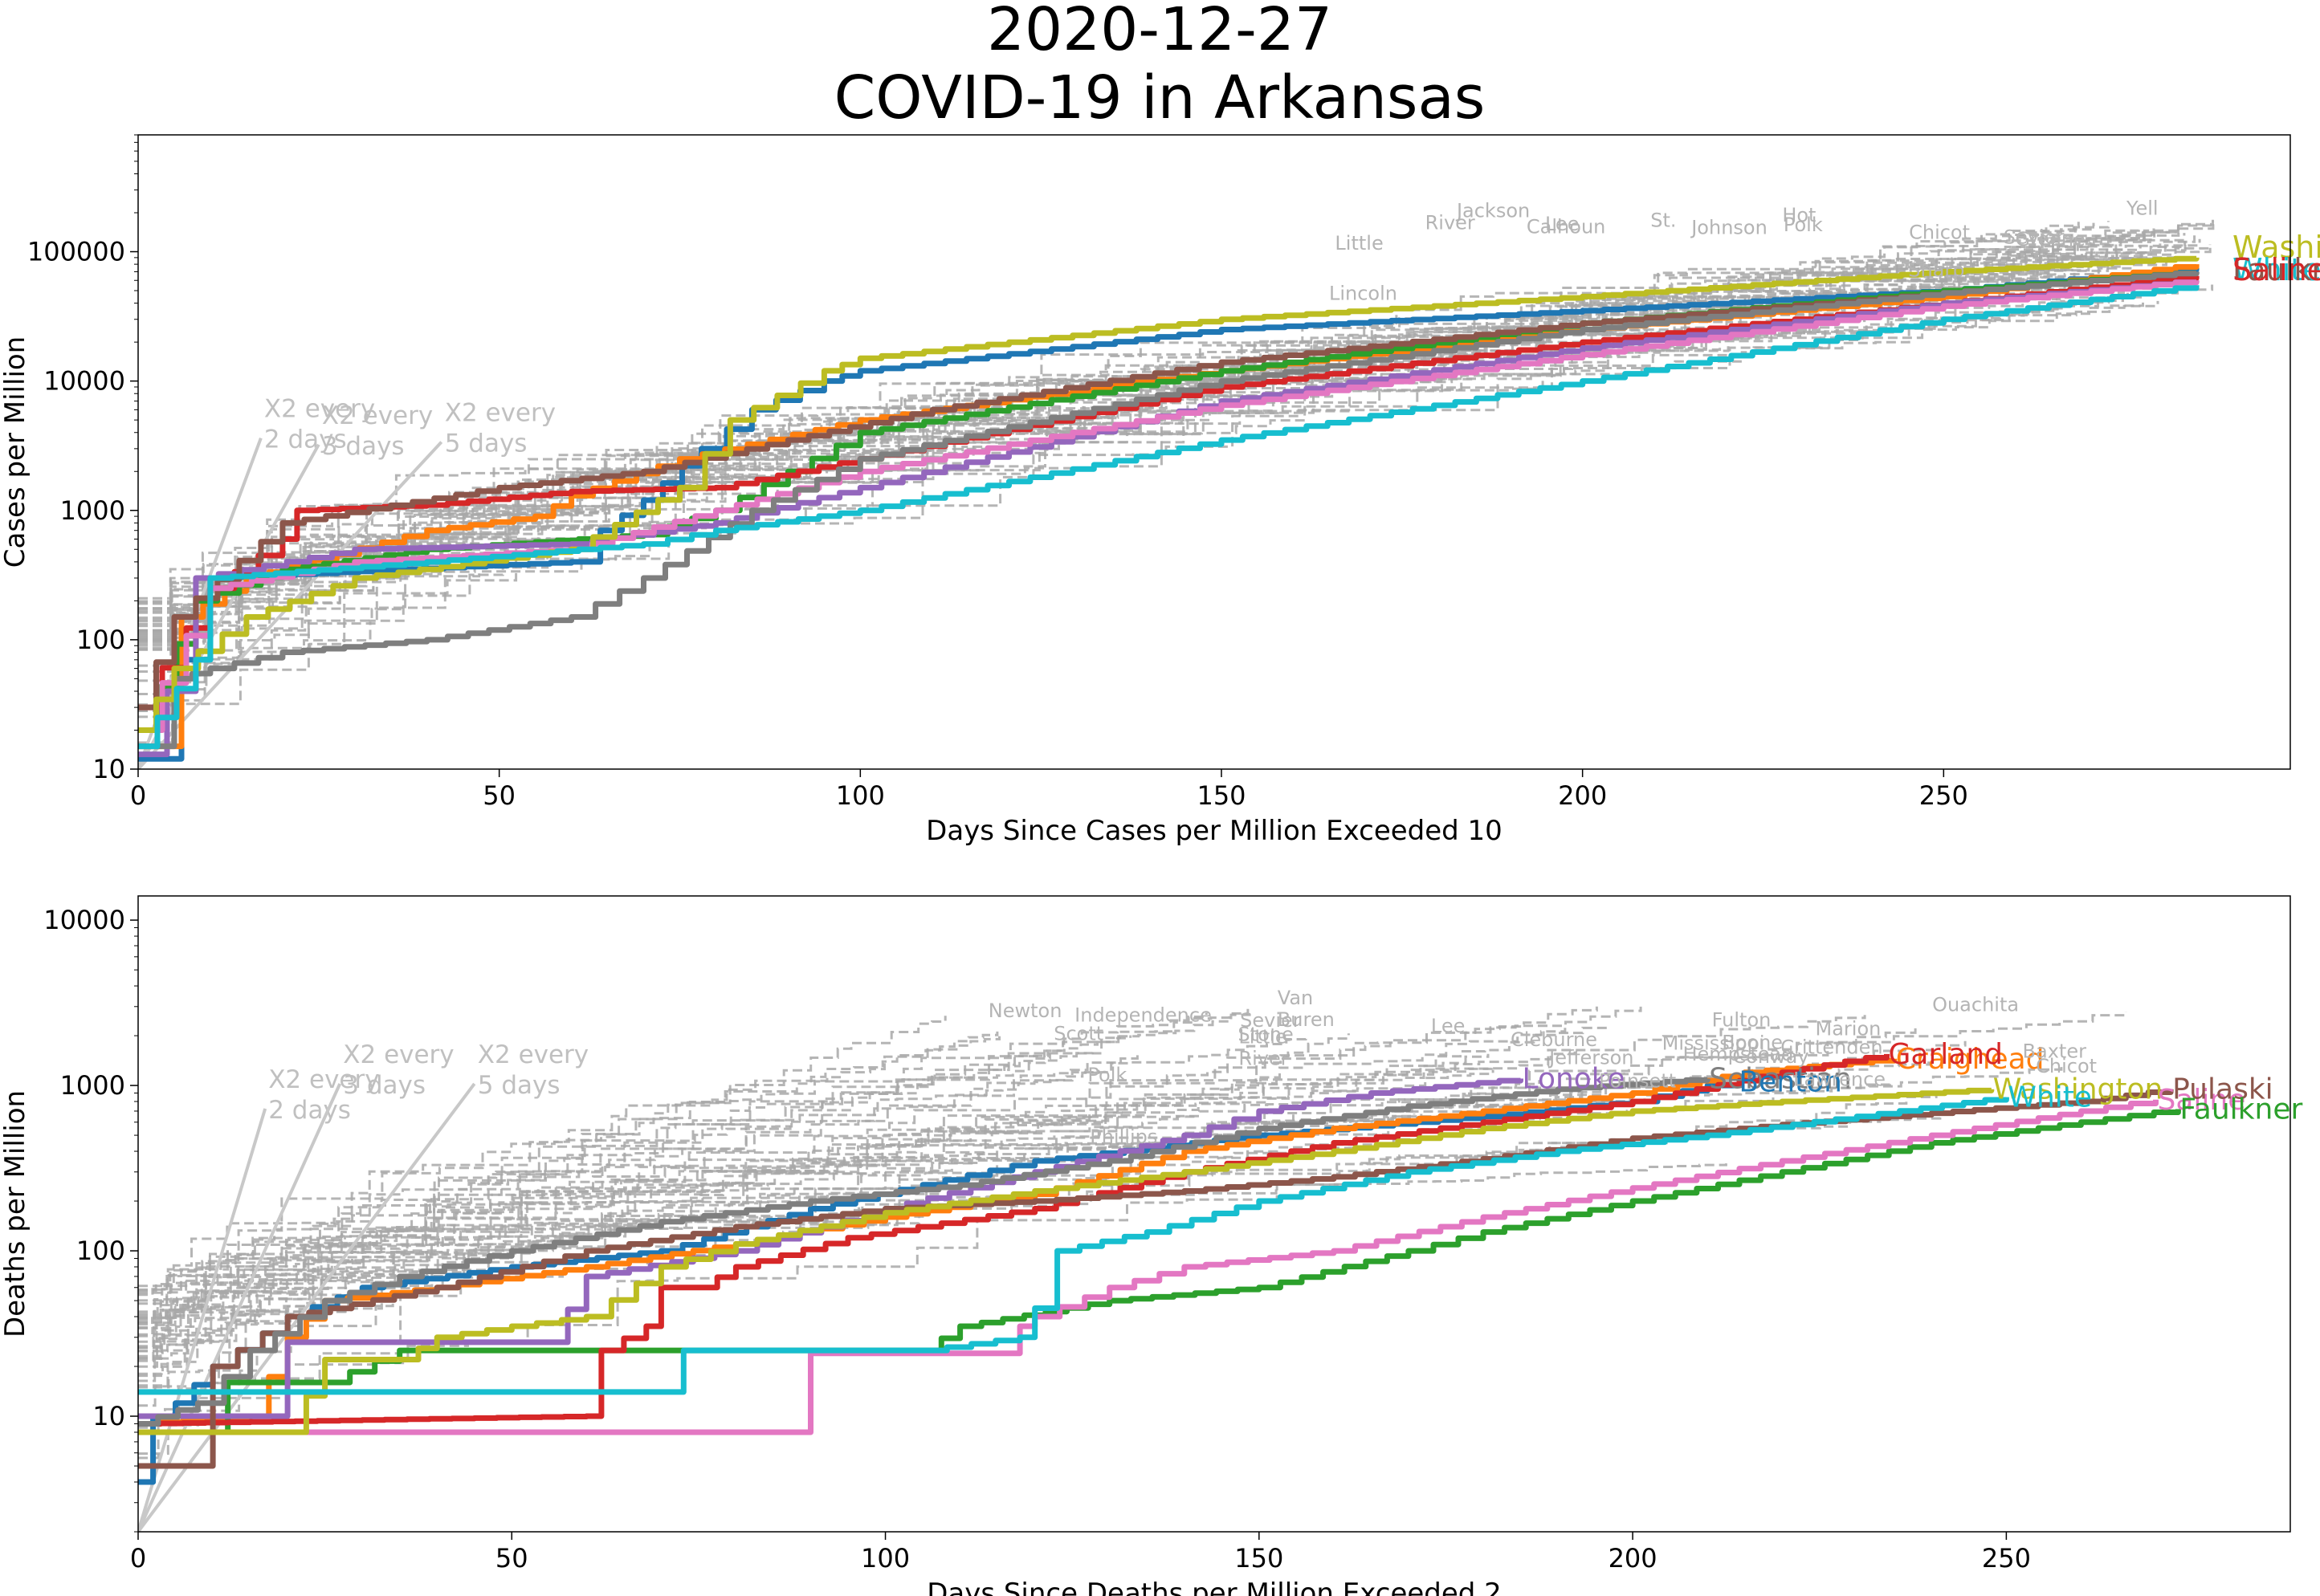  Describe the element at coordinates (1663, 221) in the screenshot. I see `cases-background-label: St.` at that location.